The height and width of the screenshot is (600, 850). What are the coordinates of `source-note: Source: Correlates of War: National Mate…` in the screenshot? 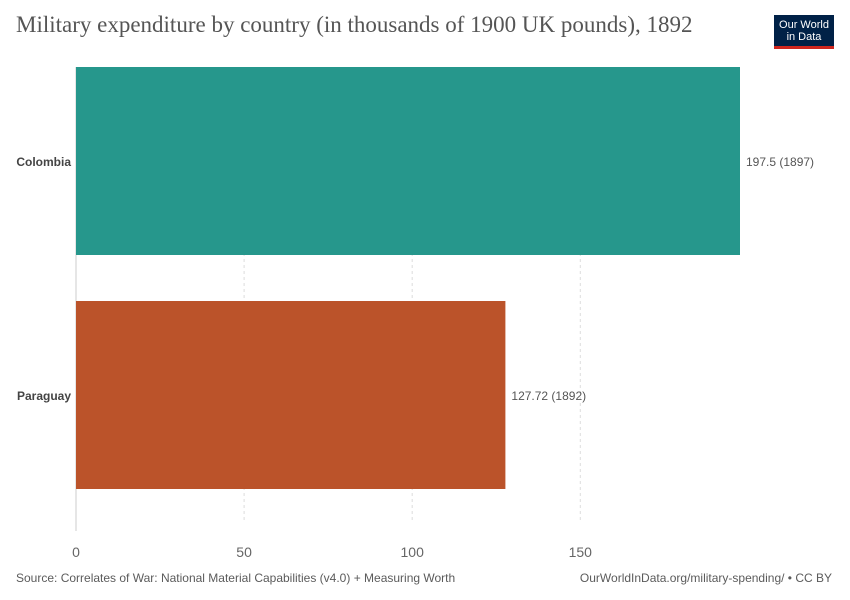 It's located at (236, 578).